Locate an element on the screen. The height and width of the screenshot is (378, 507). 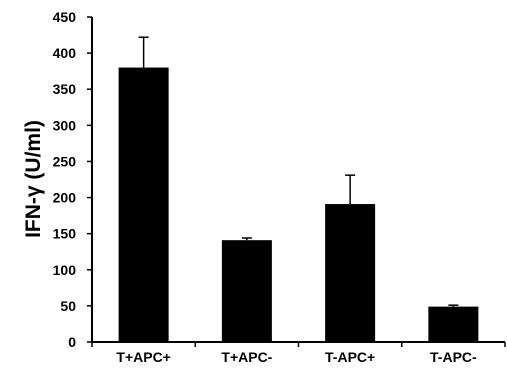
y-axis-title: IFN-γ (U/ml) is located at coordinates (33, 179).